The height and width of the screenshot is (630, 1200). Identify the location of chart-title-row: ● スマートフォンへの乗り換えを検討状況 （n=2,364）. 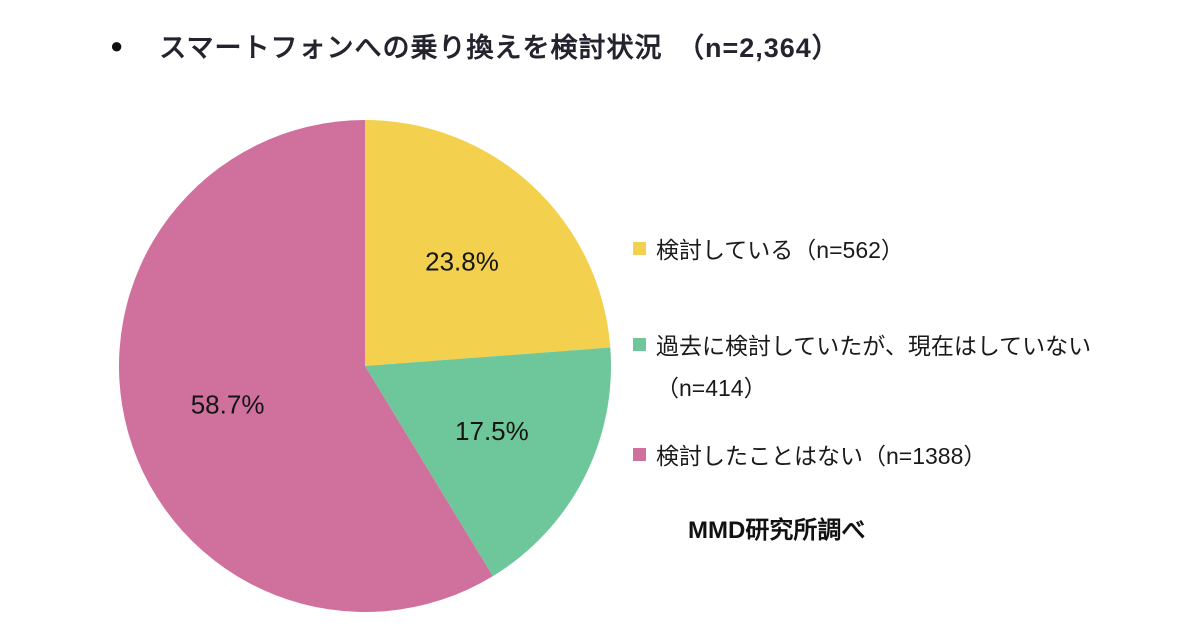
(475, 45).